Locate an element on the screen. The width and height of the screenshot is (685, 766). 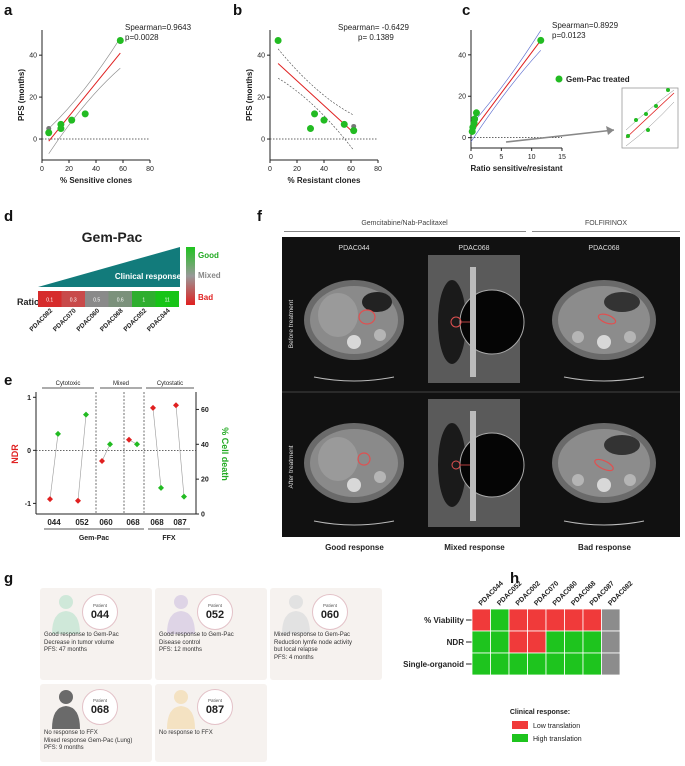
cell-death-axis-label: % Cell death is located at coordinates (225, 454).